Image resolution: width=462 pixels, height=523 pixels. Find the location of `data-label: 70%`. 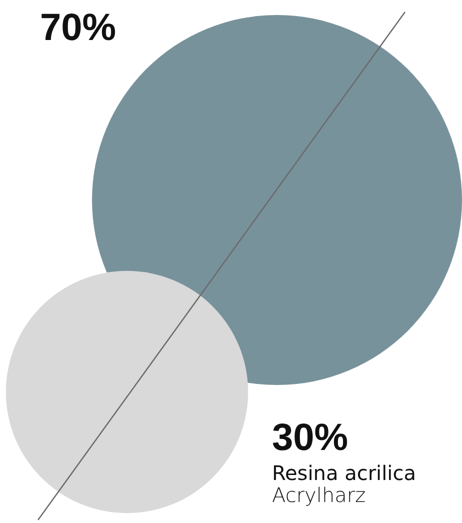

data-label: 70% is located at coordinates (78, 28).